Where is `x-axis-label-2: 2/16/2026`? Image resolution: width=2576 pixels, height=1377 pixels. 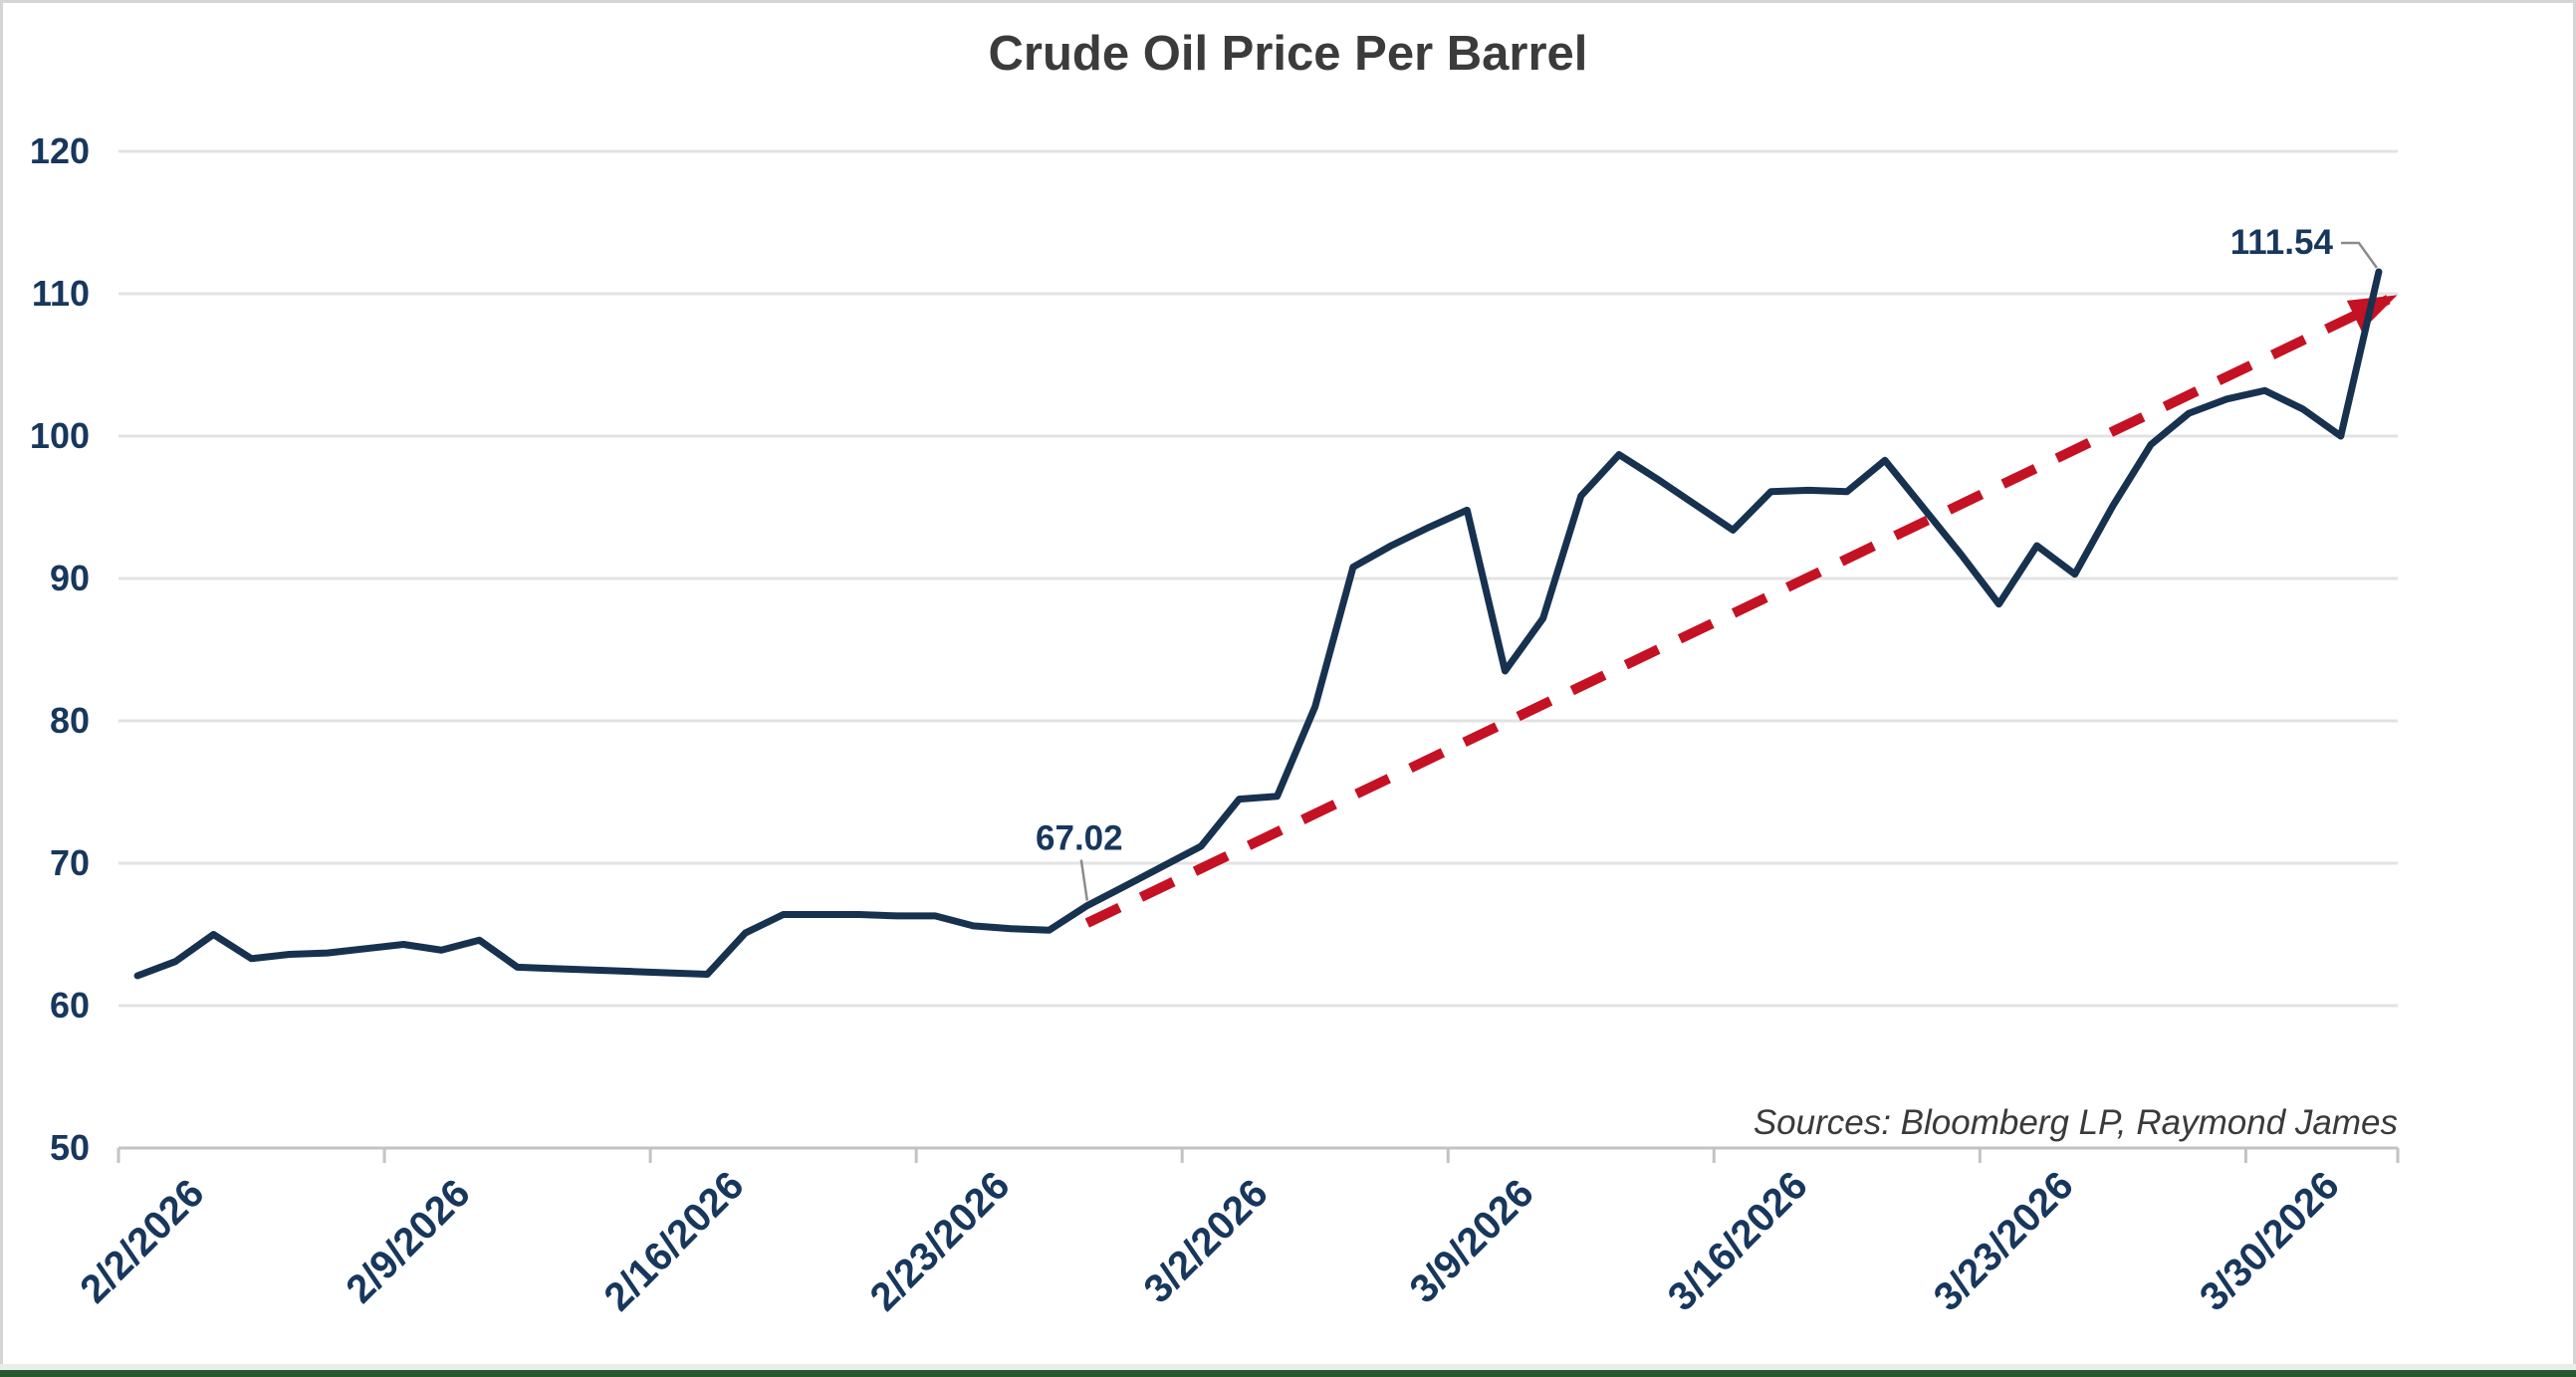 x-axis-label-2: 2/16/2026 is located at coordinates (674, 1241).